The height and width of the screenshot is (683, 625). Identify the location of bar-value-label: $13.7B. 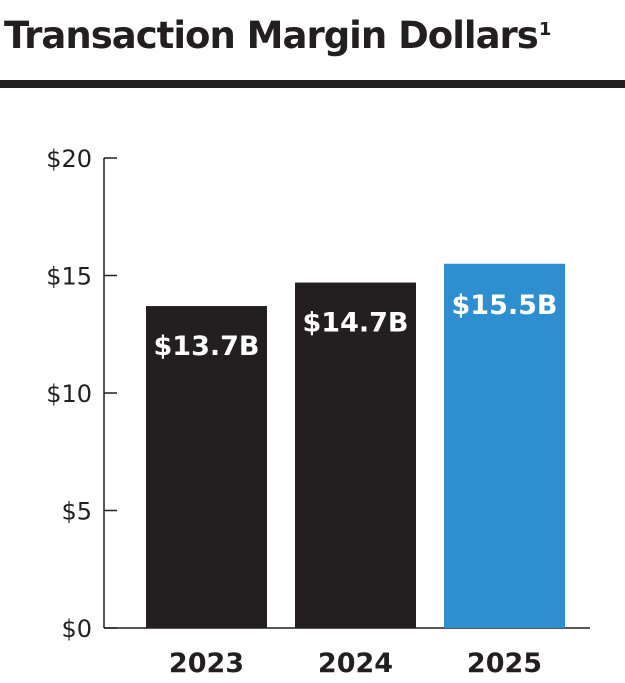
(207, 346).